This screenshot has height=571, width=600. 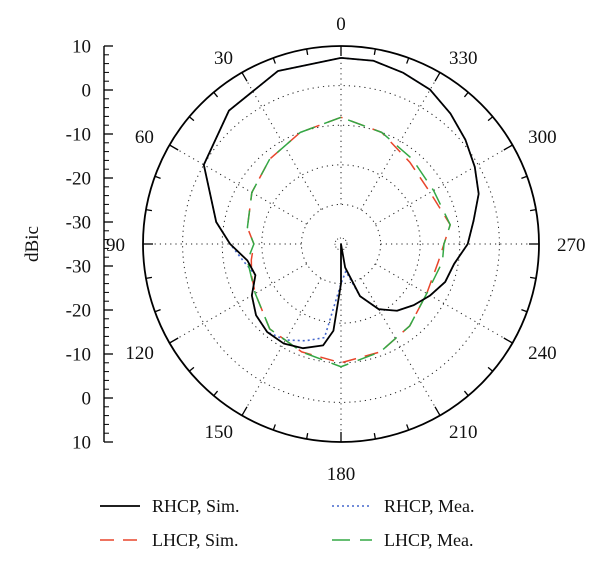 What do you see at coordinates (429, 540) in the screenshot?
I see `legend-label: LHCP, Mea.` at bounding box center [429, 540].